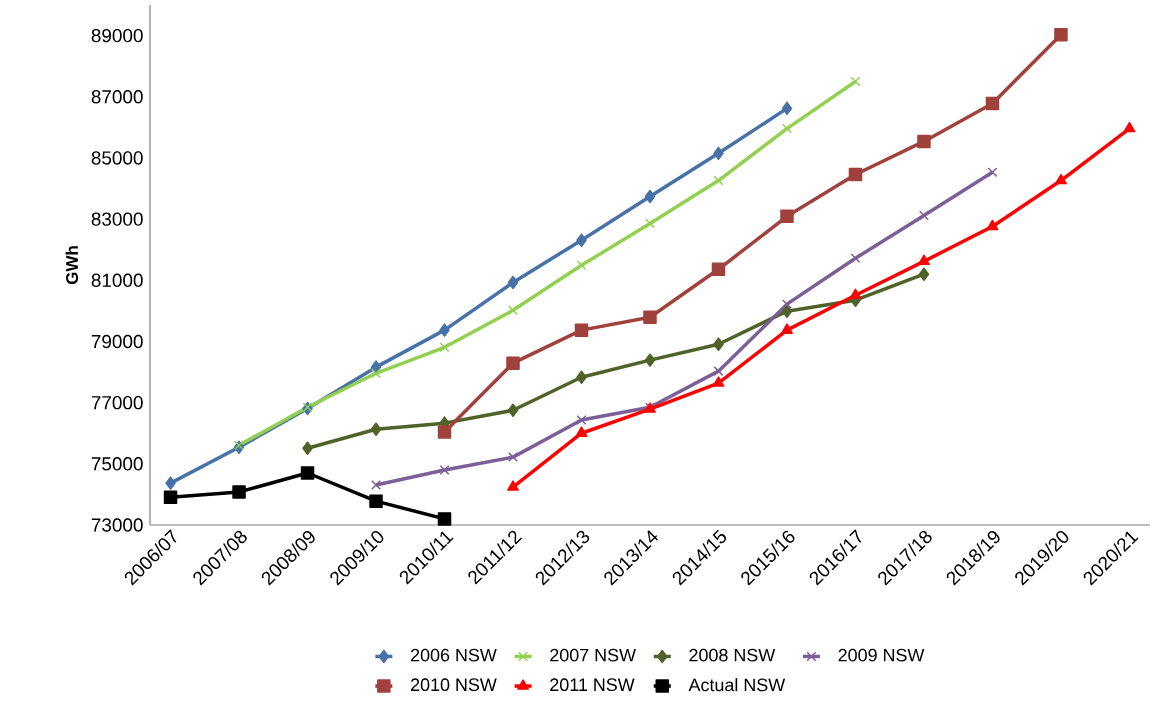  What do you see at coordinates (592, 685) in the screenshot?
I see `legend-label: 2011 NSW` at bounding box center [592, 685].